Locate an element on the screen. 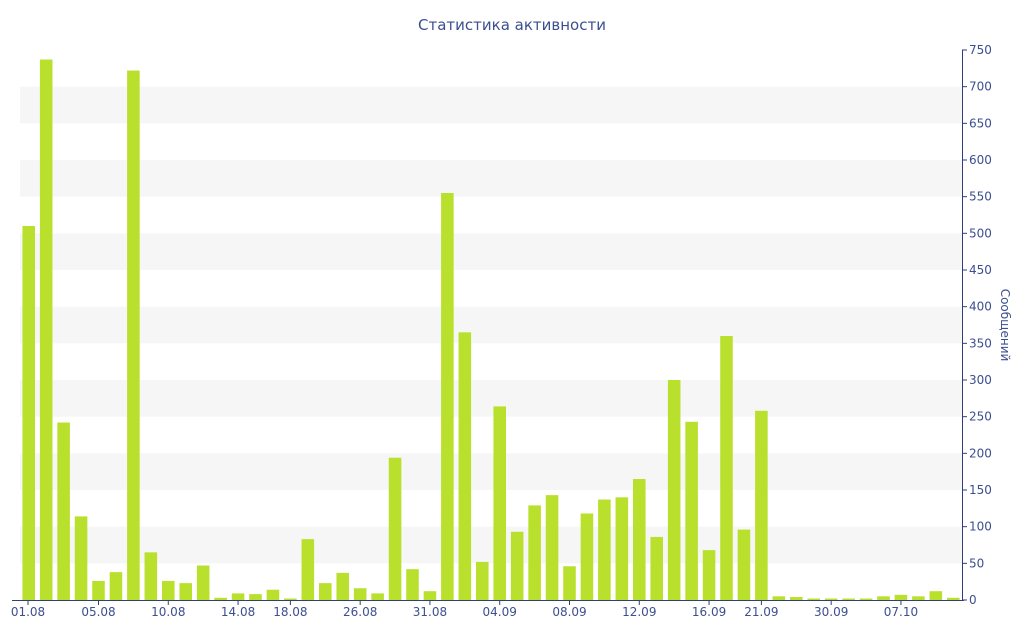 Image resolution: width=1024 pixels, height=640 pixels. y-tick-label: 500 is located at coordinates (980, 233).